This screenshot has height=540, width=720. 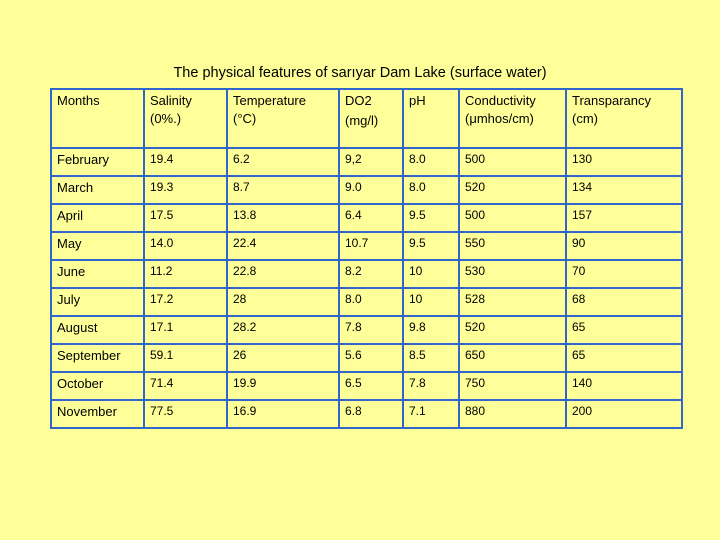 I want to click on transparancy-cell: 68, so click(x=624, y=302).